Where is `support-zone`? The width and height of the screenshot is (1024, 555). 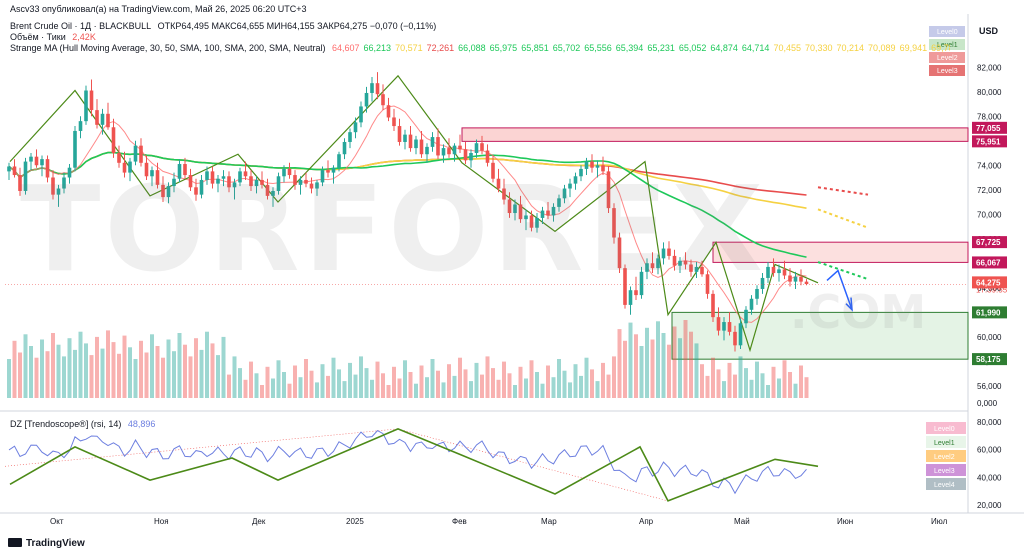 support-zone is located at coordinates (820, 335).